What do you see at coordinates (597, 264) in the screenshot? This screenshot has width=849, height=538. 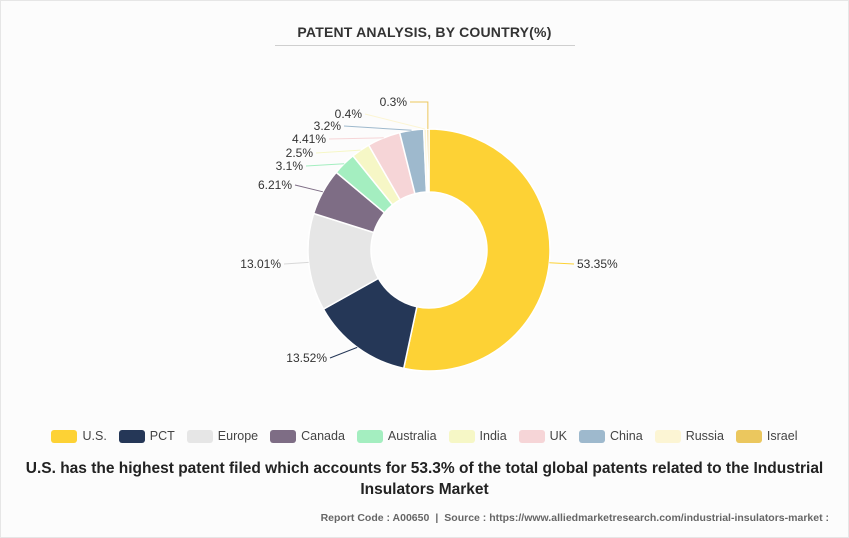 I see `data-label: 53.35%` at bounding box center [597, 264].